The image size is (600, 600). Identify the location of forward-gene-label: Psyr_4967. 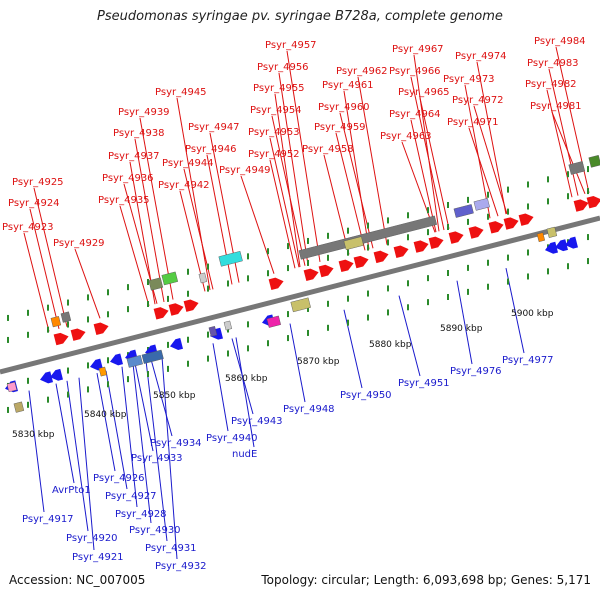
(418, 49).